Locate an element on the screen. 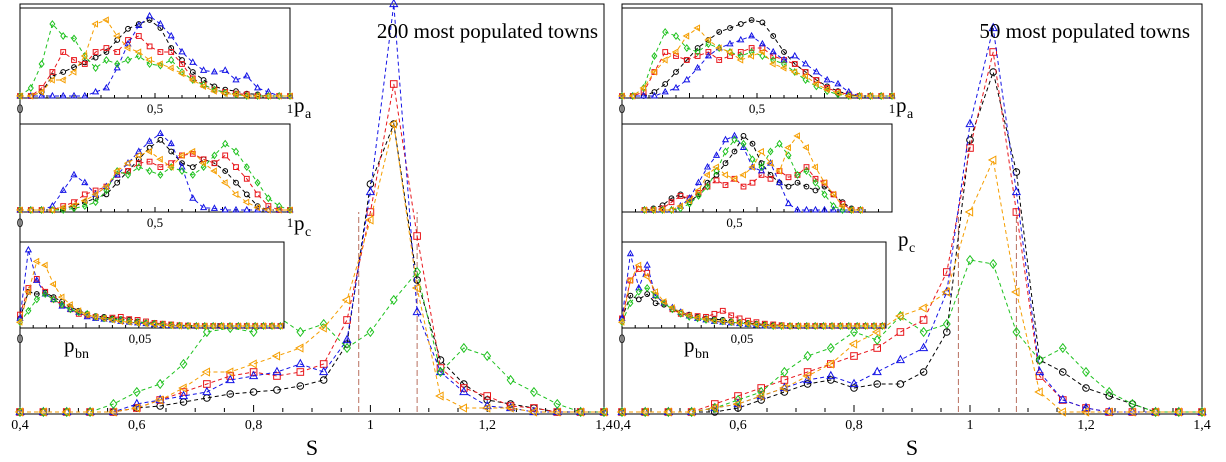 Image resolution: width=1226 pixels, height=462 pixels. right-inset-pa-x-tick-label: 0 is located at coordinates (622, 108).